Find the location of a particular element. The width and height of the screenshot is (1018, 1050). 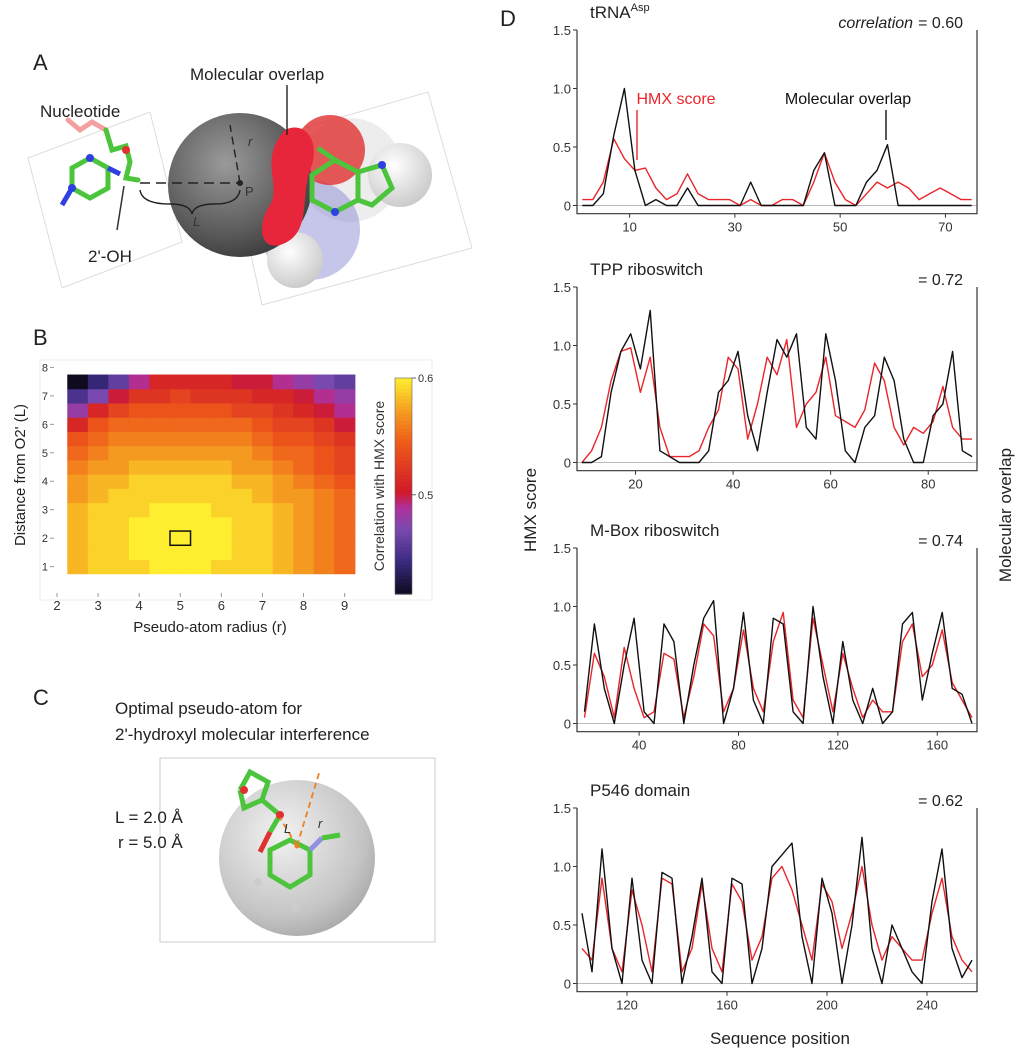

colorbar-tick-label: 0.6 is located at coordinates (425, 379).